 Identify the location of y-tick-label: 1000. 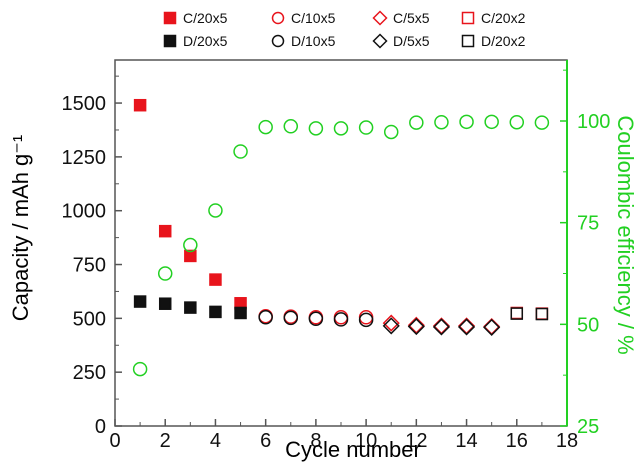
(84, 212).